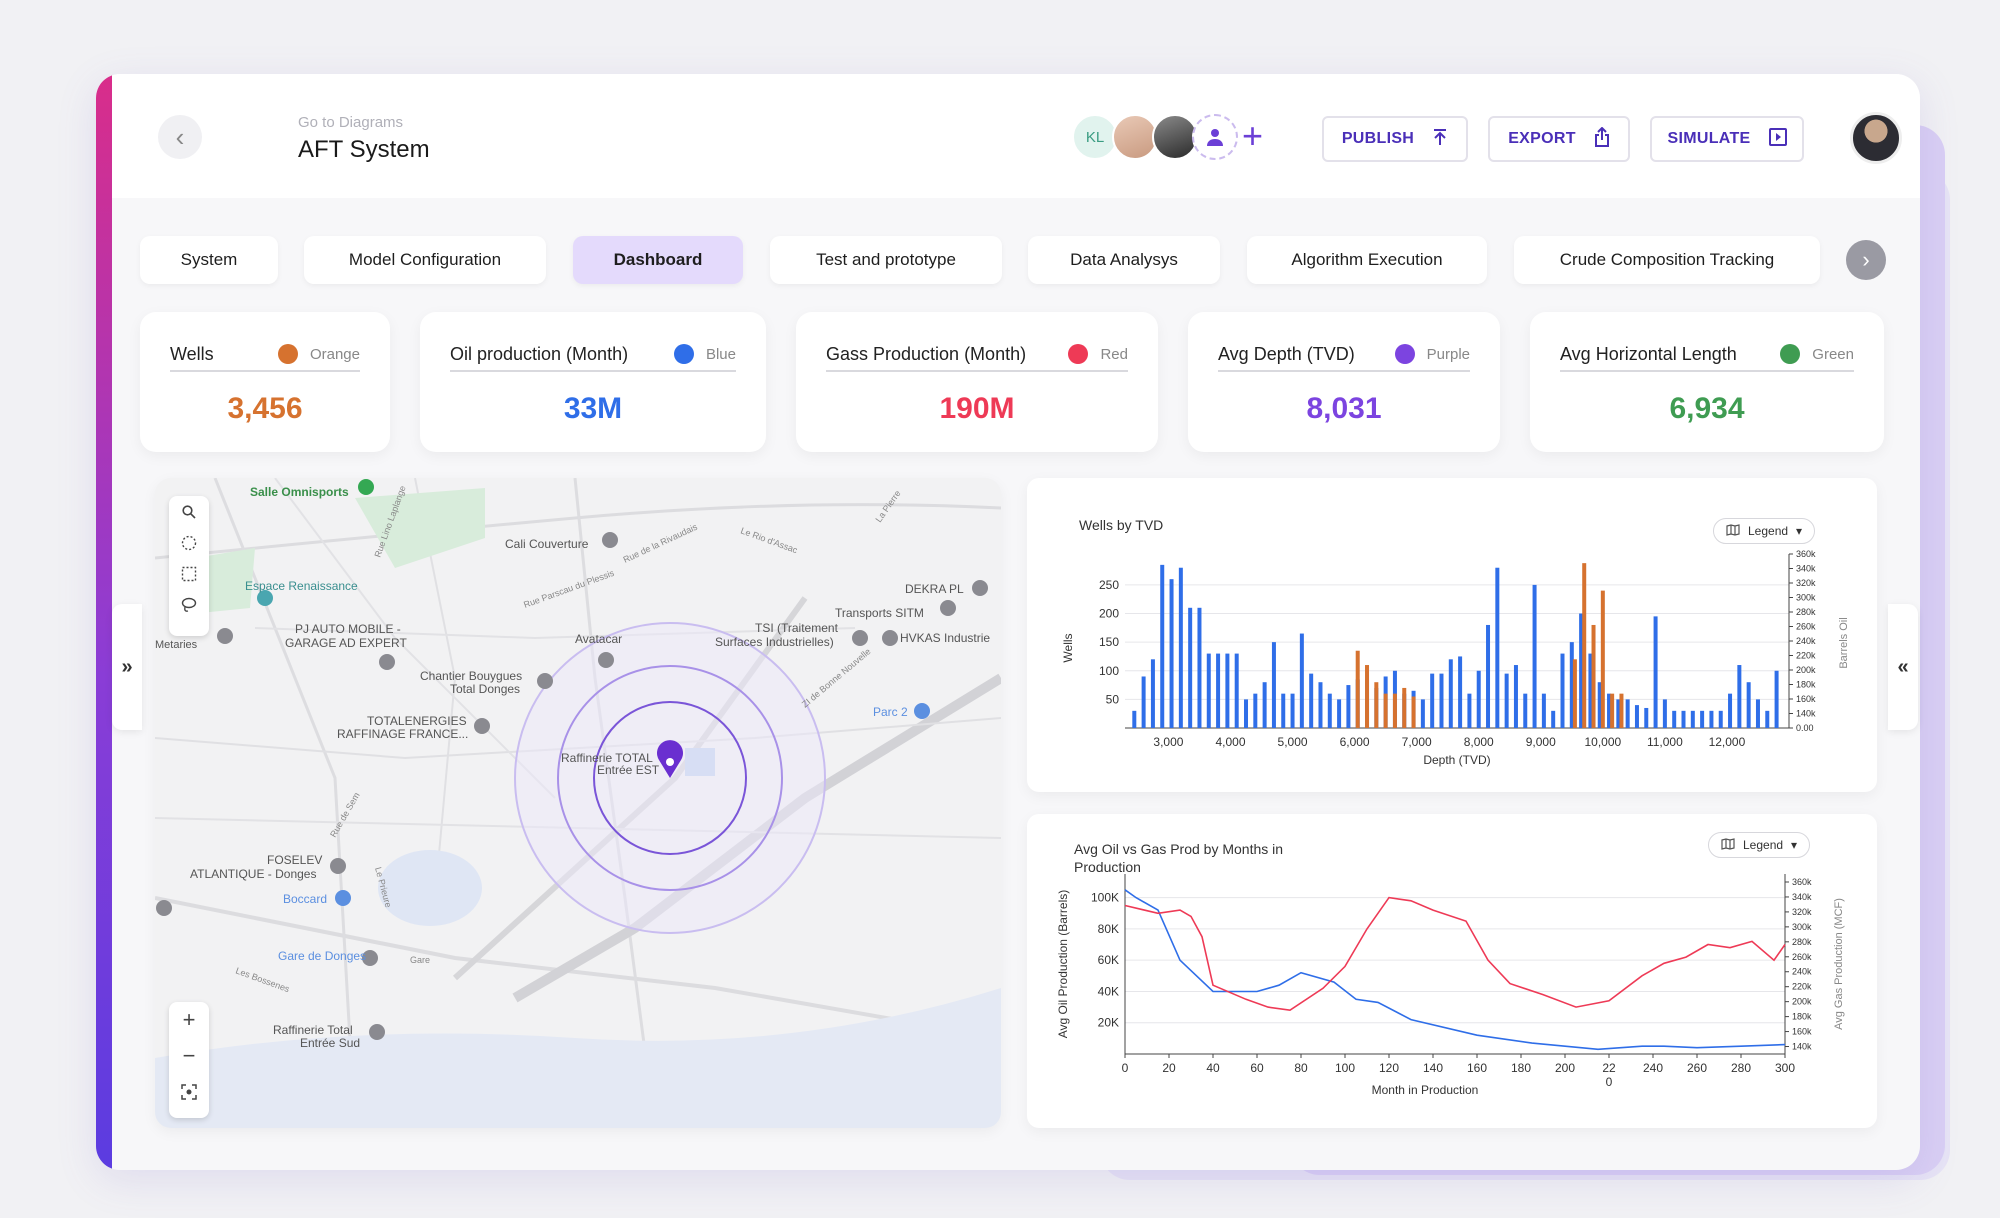 The image size is (2000, 1218). I want to click on zoom-in-button: +, so click(189, 1019).